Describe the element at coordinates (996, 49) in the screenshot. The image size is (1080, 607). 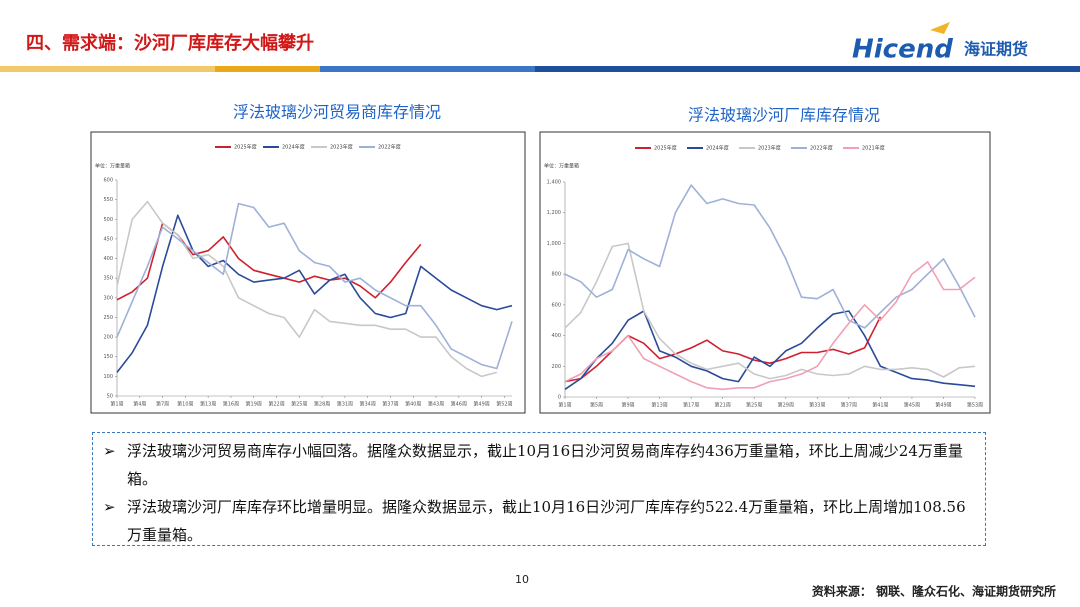
I see `logo-cn: 海证期货` at that location.